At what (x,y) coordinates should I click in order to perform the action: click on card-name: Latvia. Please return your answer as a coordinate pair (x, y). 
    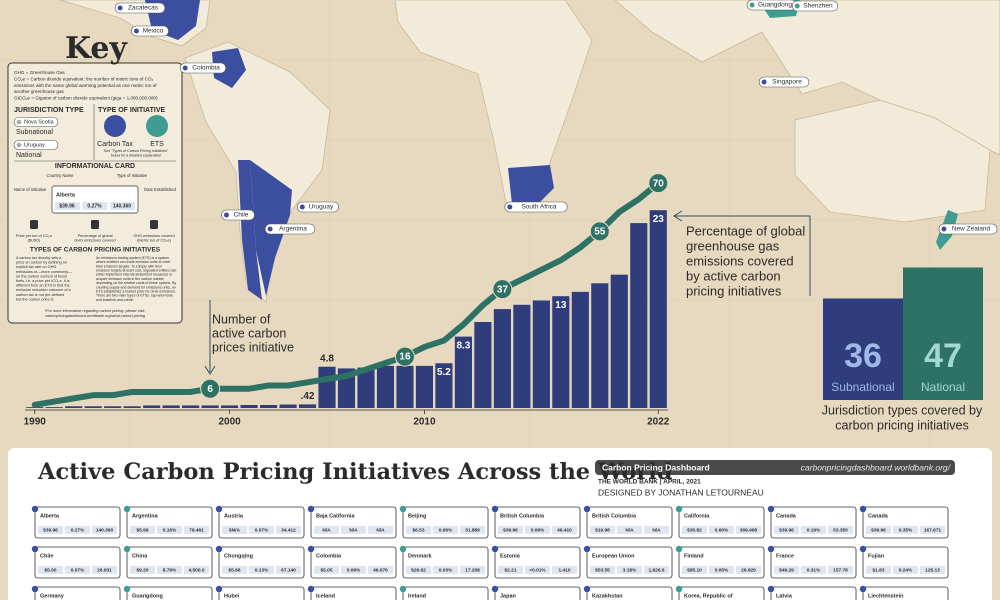
    Looking at the image, I should click on (784, 596).